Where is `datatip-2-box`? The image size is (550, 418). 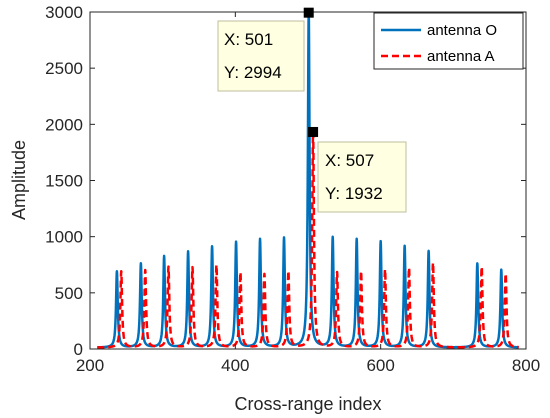
datatip-2-box is located at coordinates (362, 177).